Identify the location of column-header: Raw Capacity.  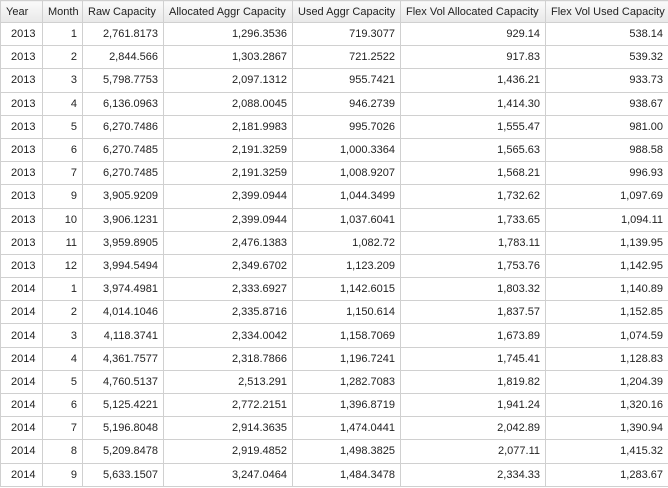
(123, 11).